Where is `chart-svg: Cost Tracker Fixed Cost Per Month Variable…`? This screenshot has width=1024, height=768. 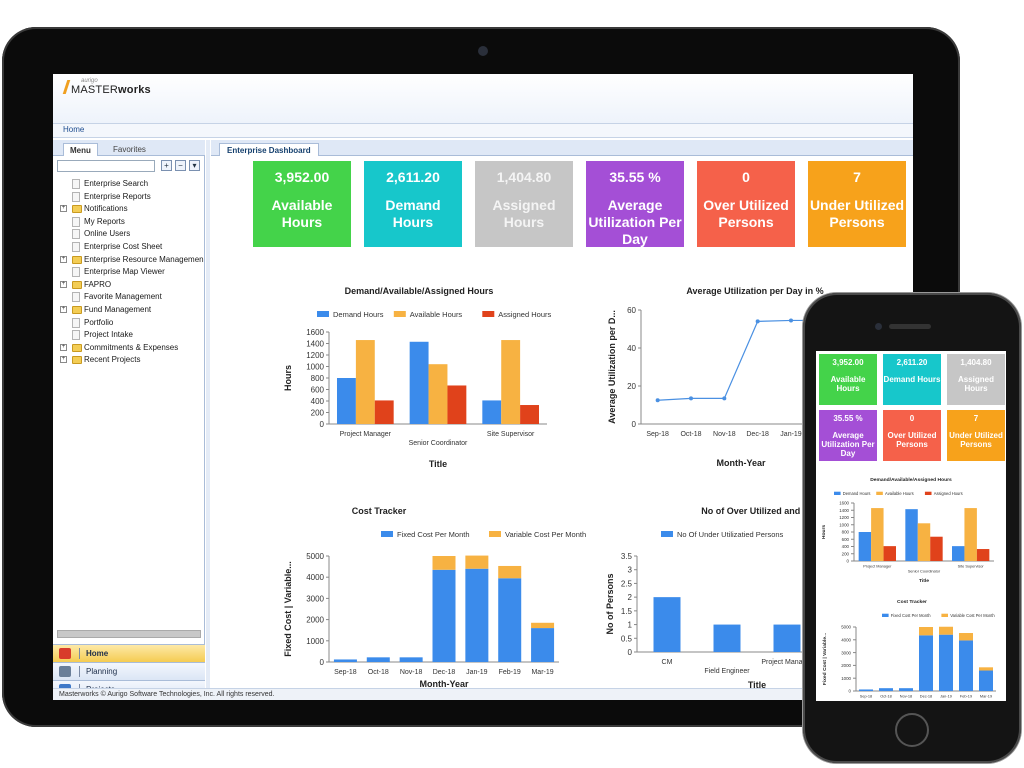
chart-svg: Cost Tracker Fixed Cost Per Month Variable… is located at coordinates (434, 597).